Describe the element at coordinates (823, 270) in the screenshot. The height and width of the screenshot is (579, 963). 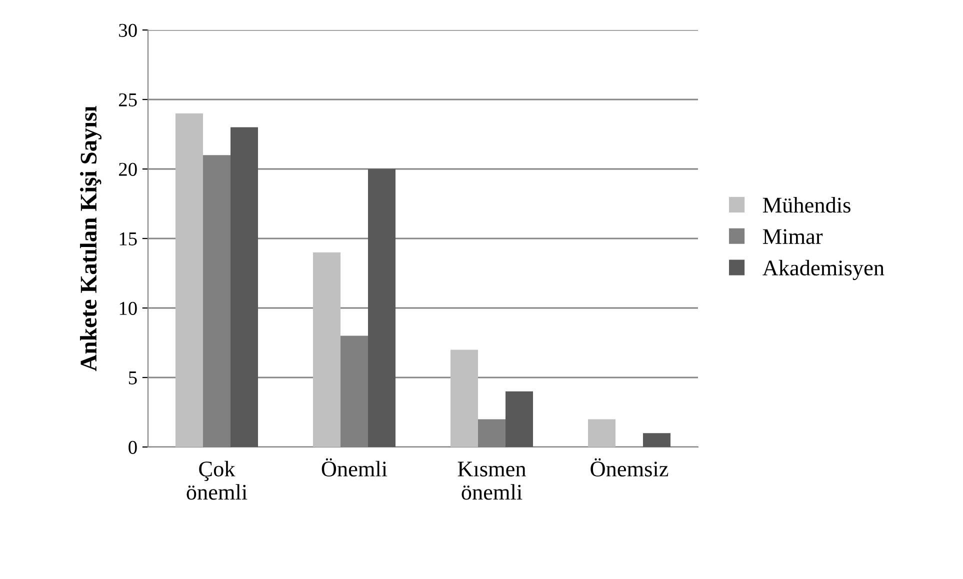
I see `legend-label: Akademisyen` at that location.